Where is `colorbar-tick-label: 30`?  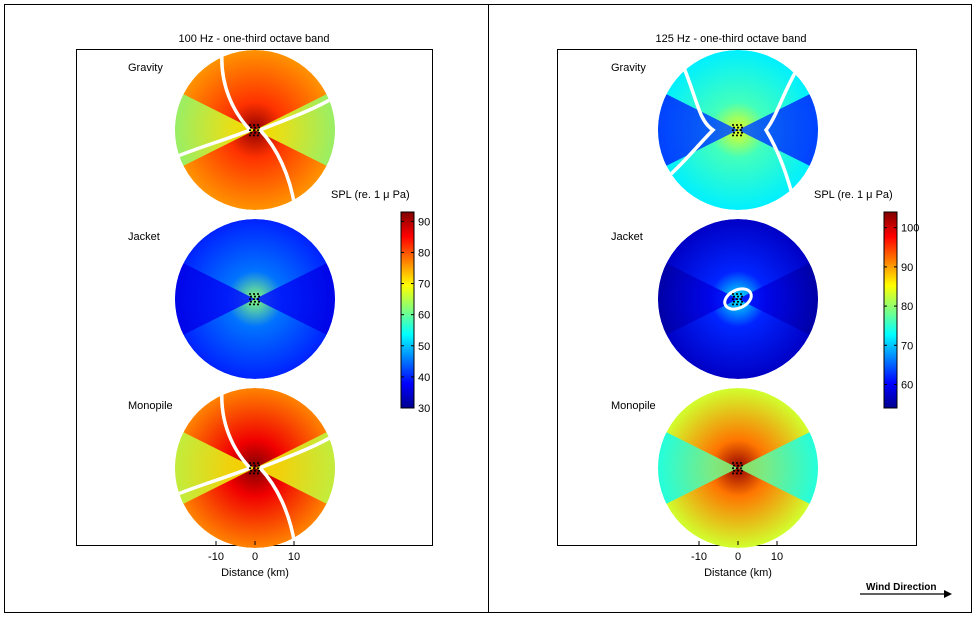 colorbar-tick-label: 30 is located at coordinates (424, 409).